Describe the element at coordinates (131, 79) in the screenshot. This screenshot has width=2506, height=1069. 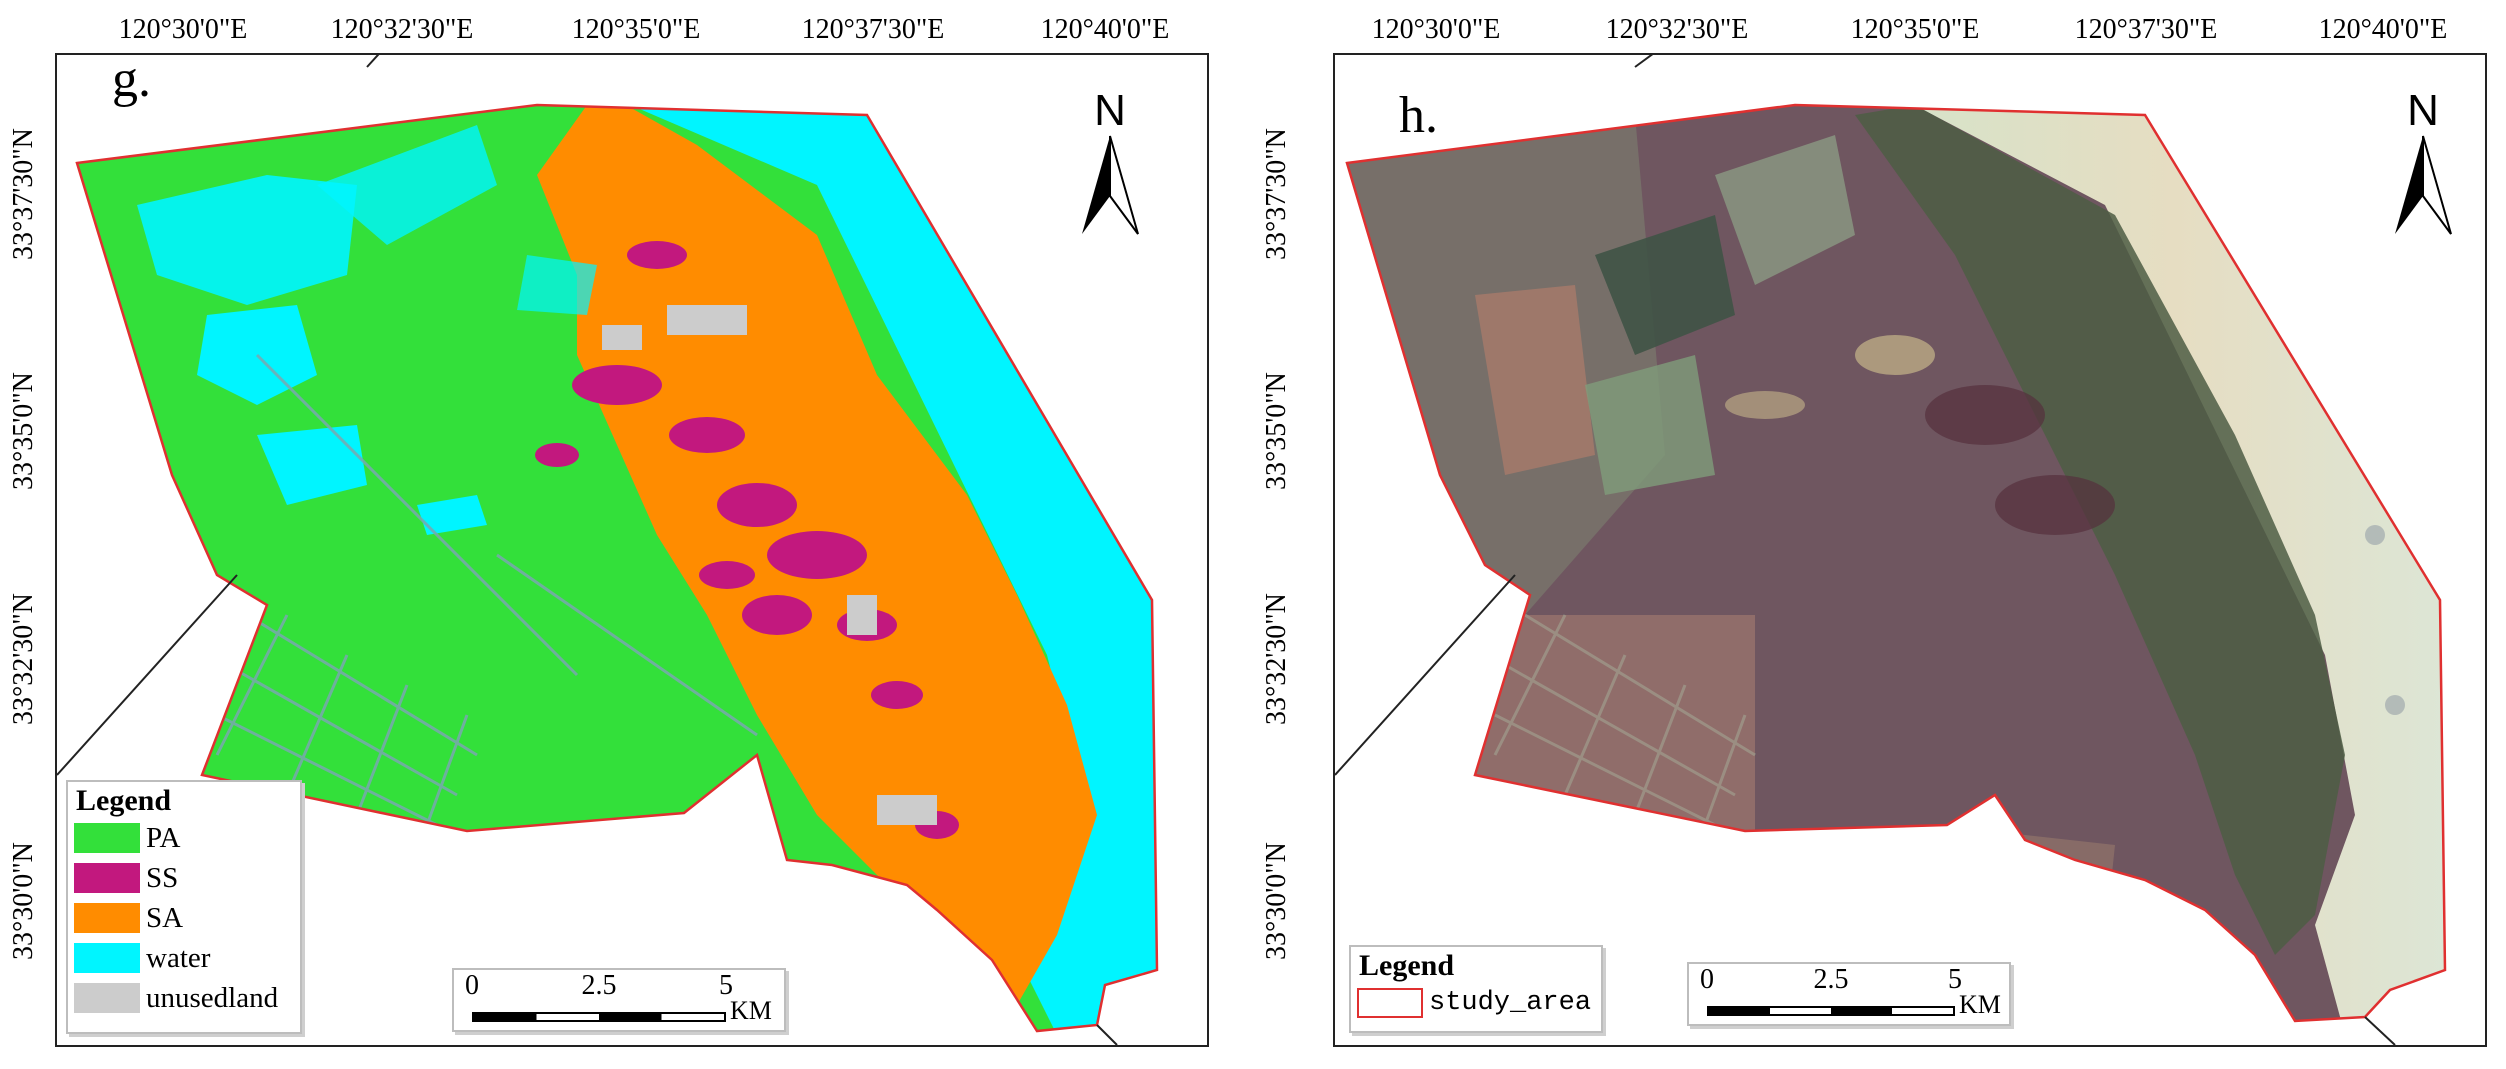
I see `panel-label: g.` at that location.